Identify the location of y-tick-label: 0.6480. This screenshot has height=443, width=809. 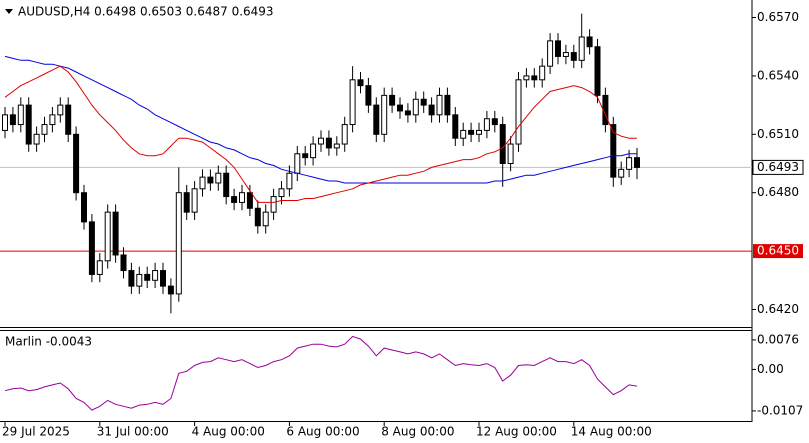
(778, 192).